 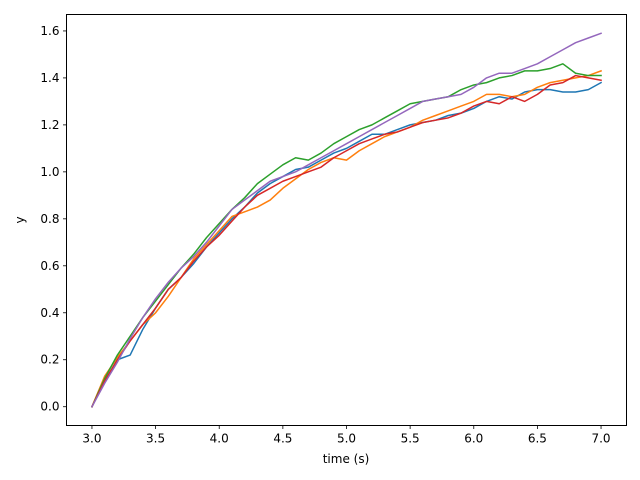 I want to click on x-axis: 3.0 3.5 4.0 4.5 5.0 5.5 6.0 6.5 7.0, so click(x=346, y=435).